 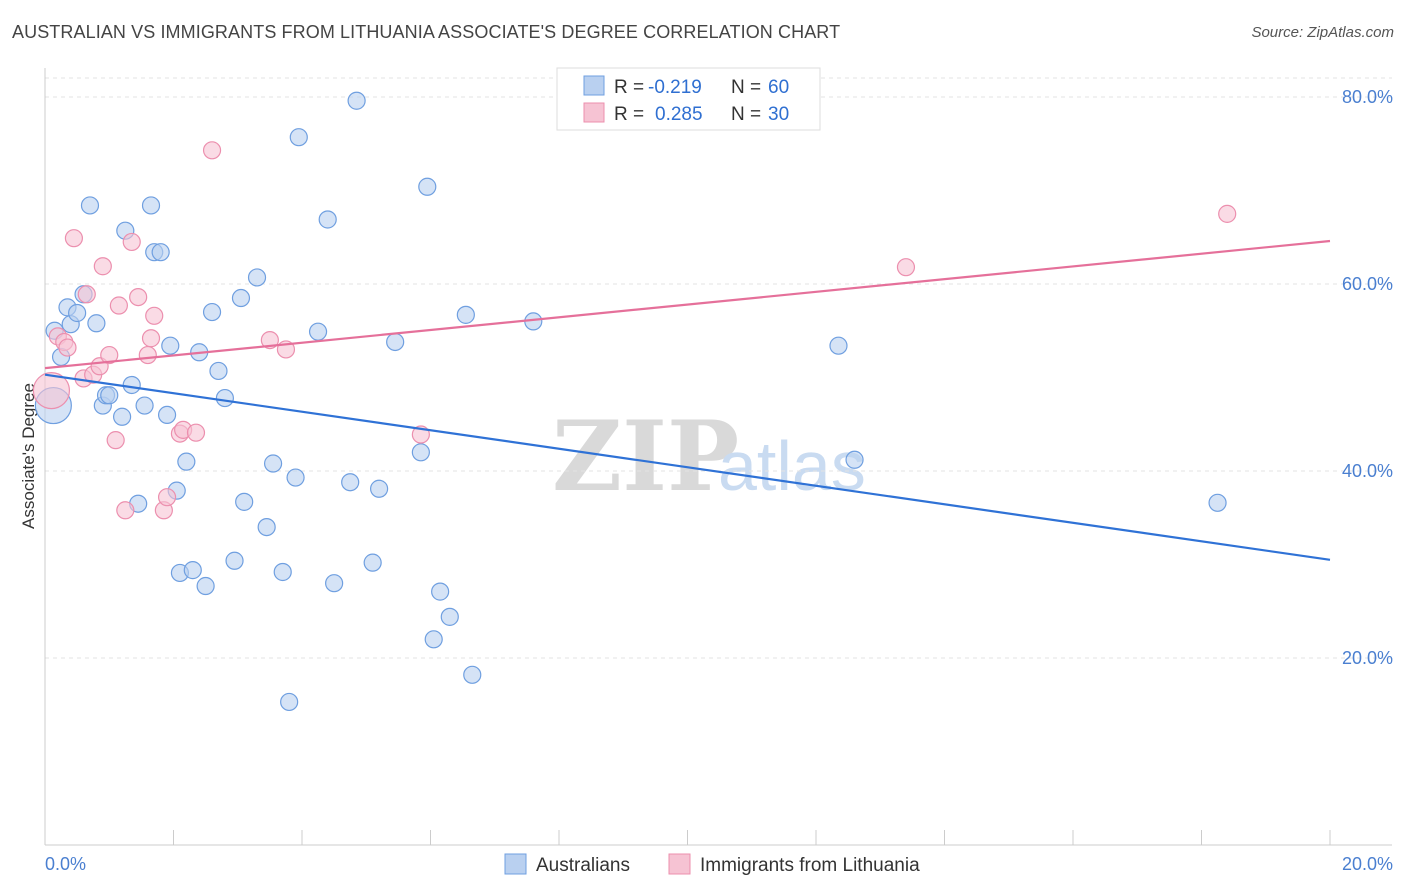 What do you see at coordinates (65, 864) in the screenshot?
I see `x-tick-label: 0.0%` at bounding box center [65, 864].